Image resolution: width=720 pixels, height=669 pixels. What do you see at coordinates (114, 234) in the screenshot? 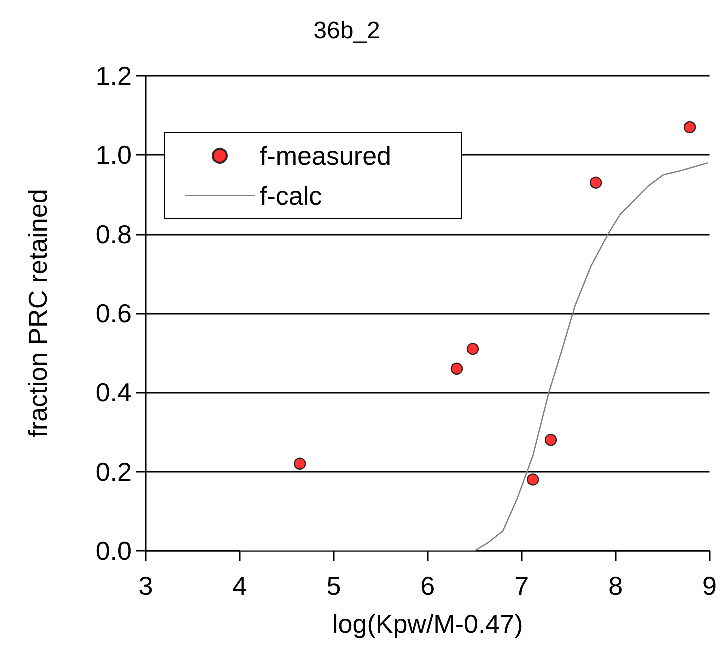
I see `y-tick-label: 0.8` at bounding box center [114, 234].